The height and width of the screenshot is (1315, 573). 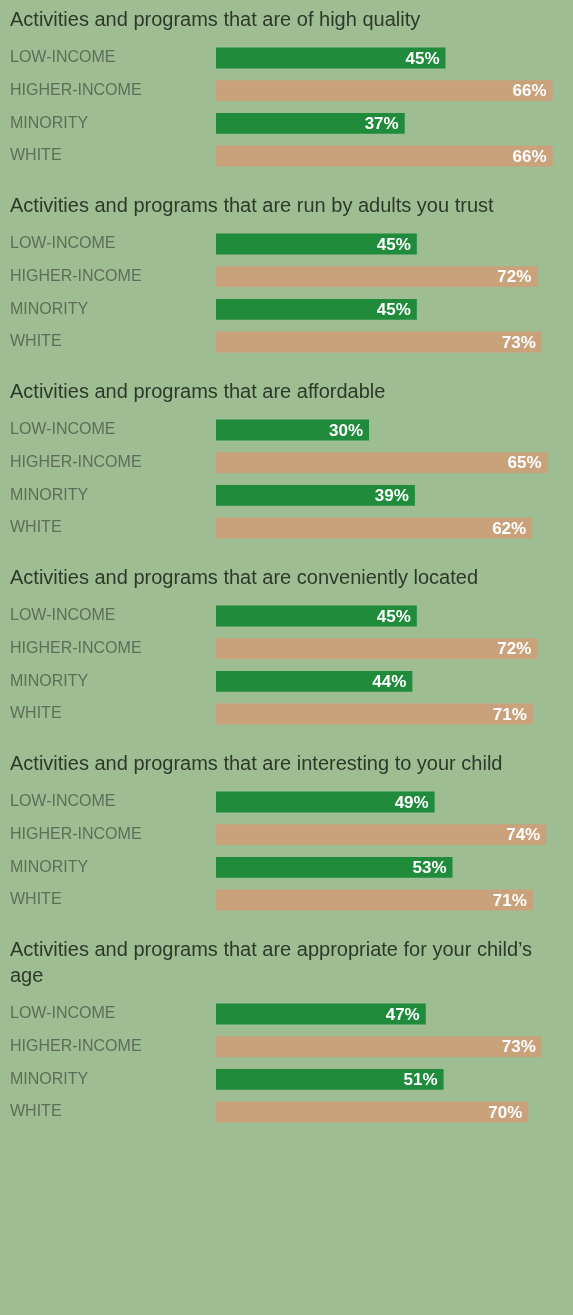 I want to click on chart-title: Activities and programs that are conveniently located, so click(x=244, y=577).